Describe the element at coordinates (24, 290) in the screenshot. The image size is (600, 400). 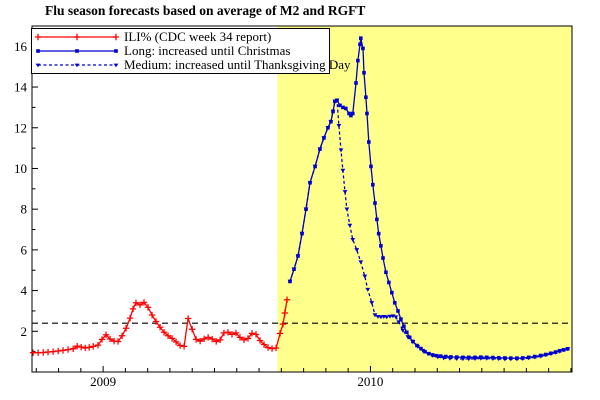
I see `y-tick-label-4: 4` at that location.